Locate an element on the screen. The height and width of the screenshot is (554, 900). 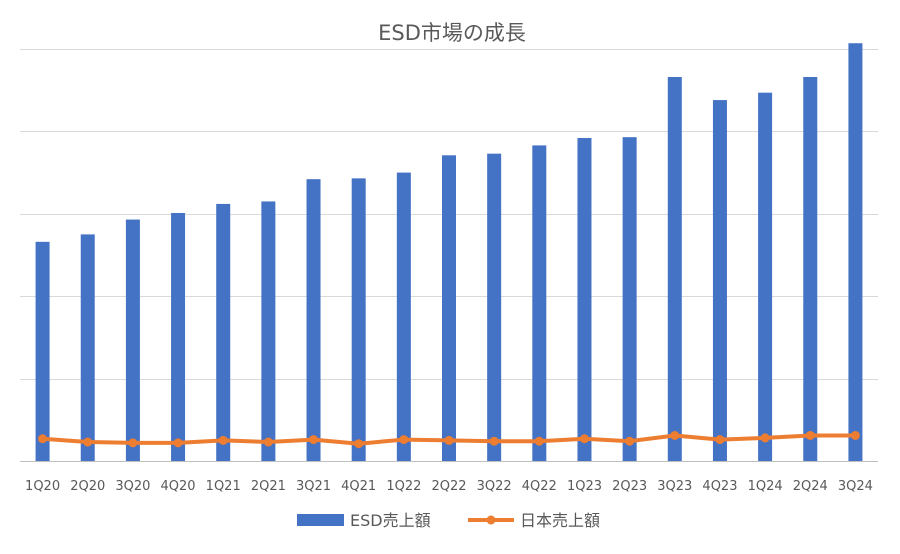
x-tick-label: 2Q23 is located at coordinates (629, 486).